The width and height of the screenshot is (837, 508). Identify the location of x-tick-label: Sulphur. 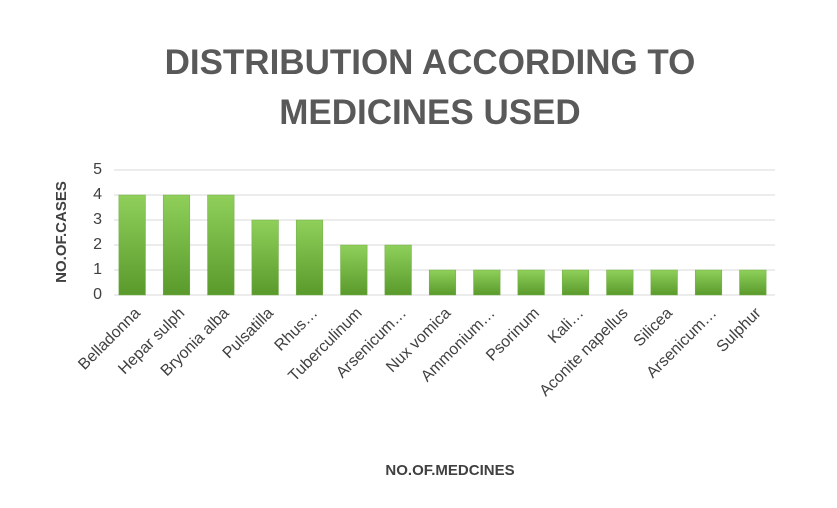
(740, 330).